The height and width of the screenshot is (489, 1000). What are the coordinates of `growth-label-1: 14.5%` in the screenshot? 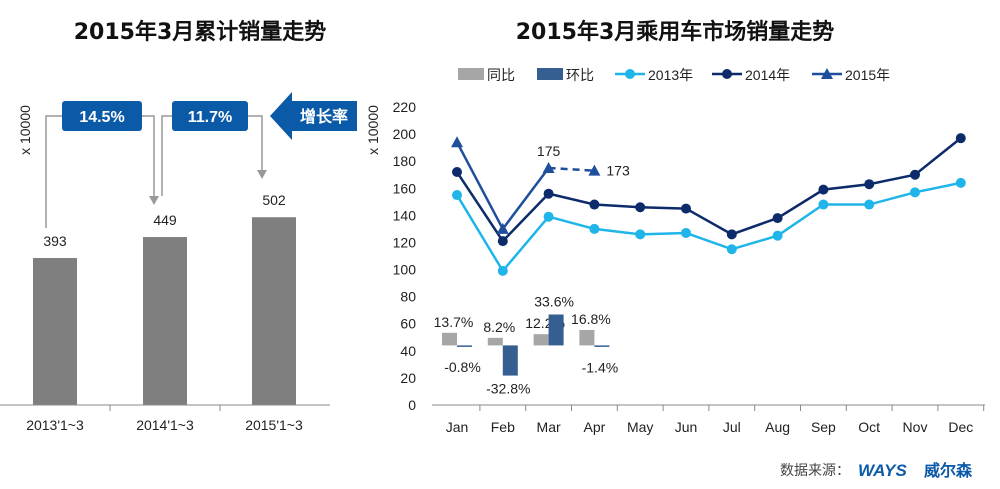 It's located at (101, 117).